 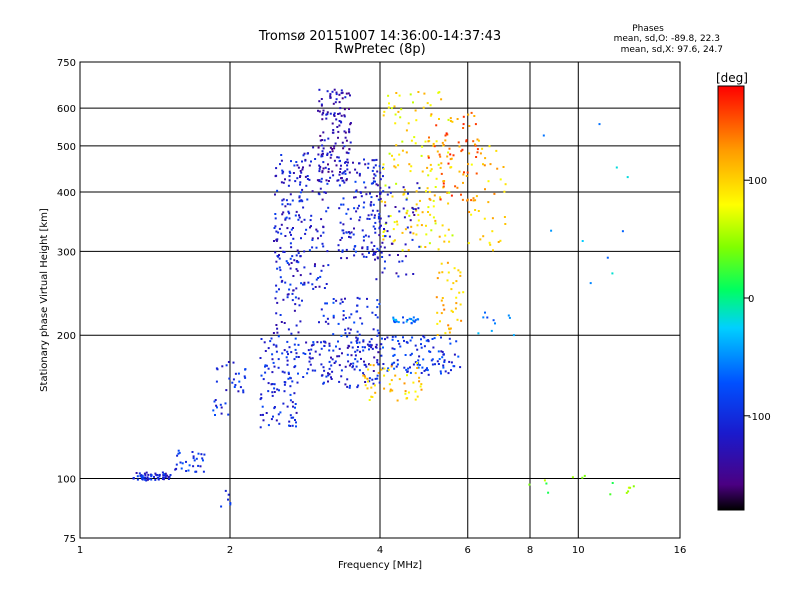 I want to click on phases-mean-o: mean, sd,O: -89.8, 22.3, so click(x=667, y=39).